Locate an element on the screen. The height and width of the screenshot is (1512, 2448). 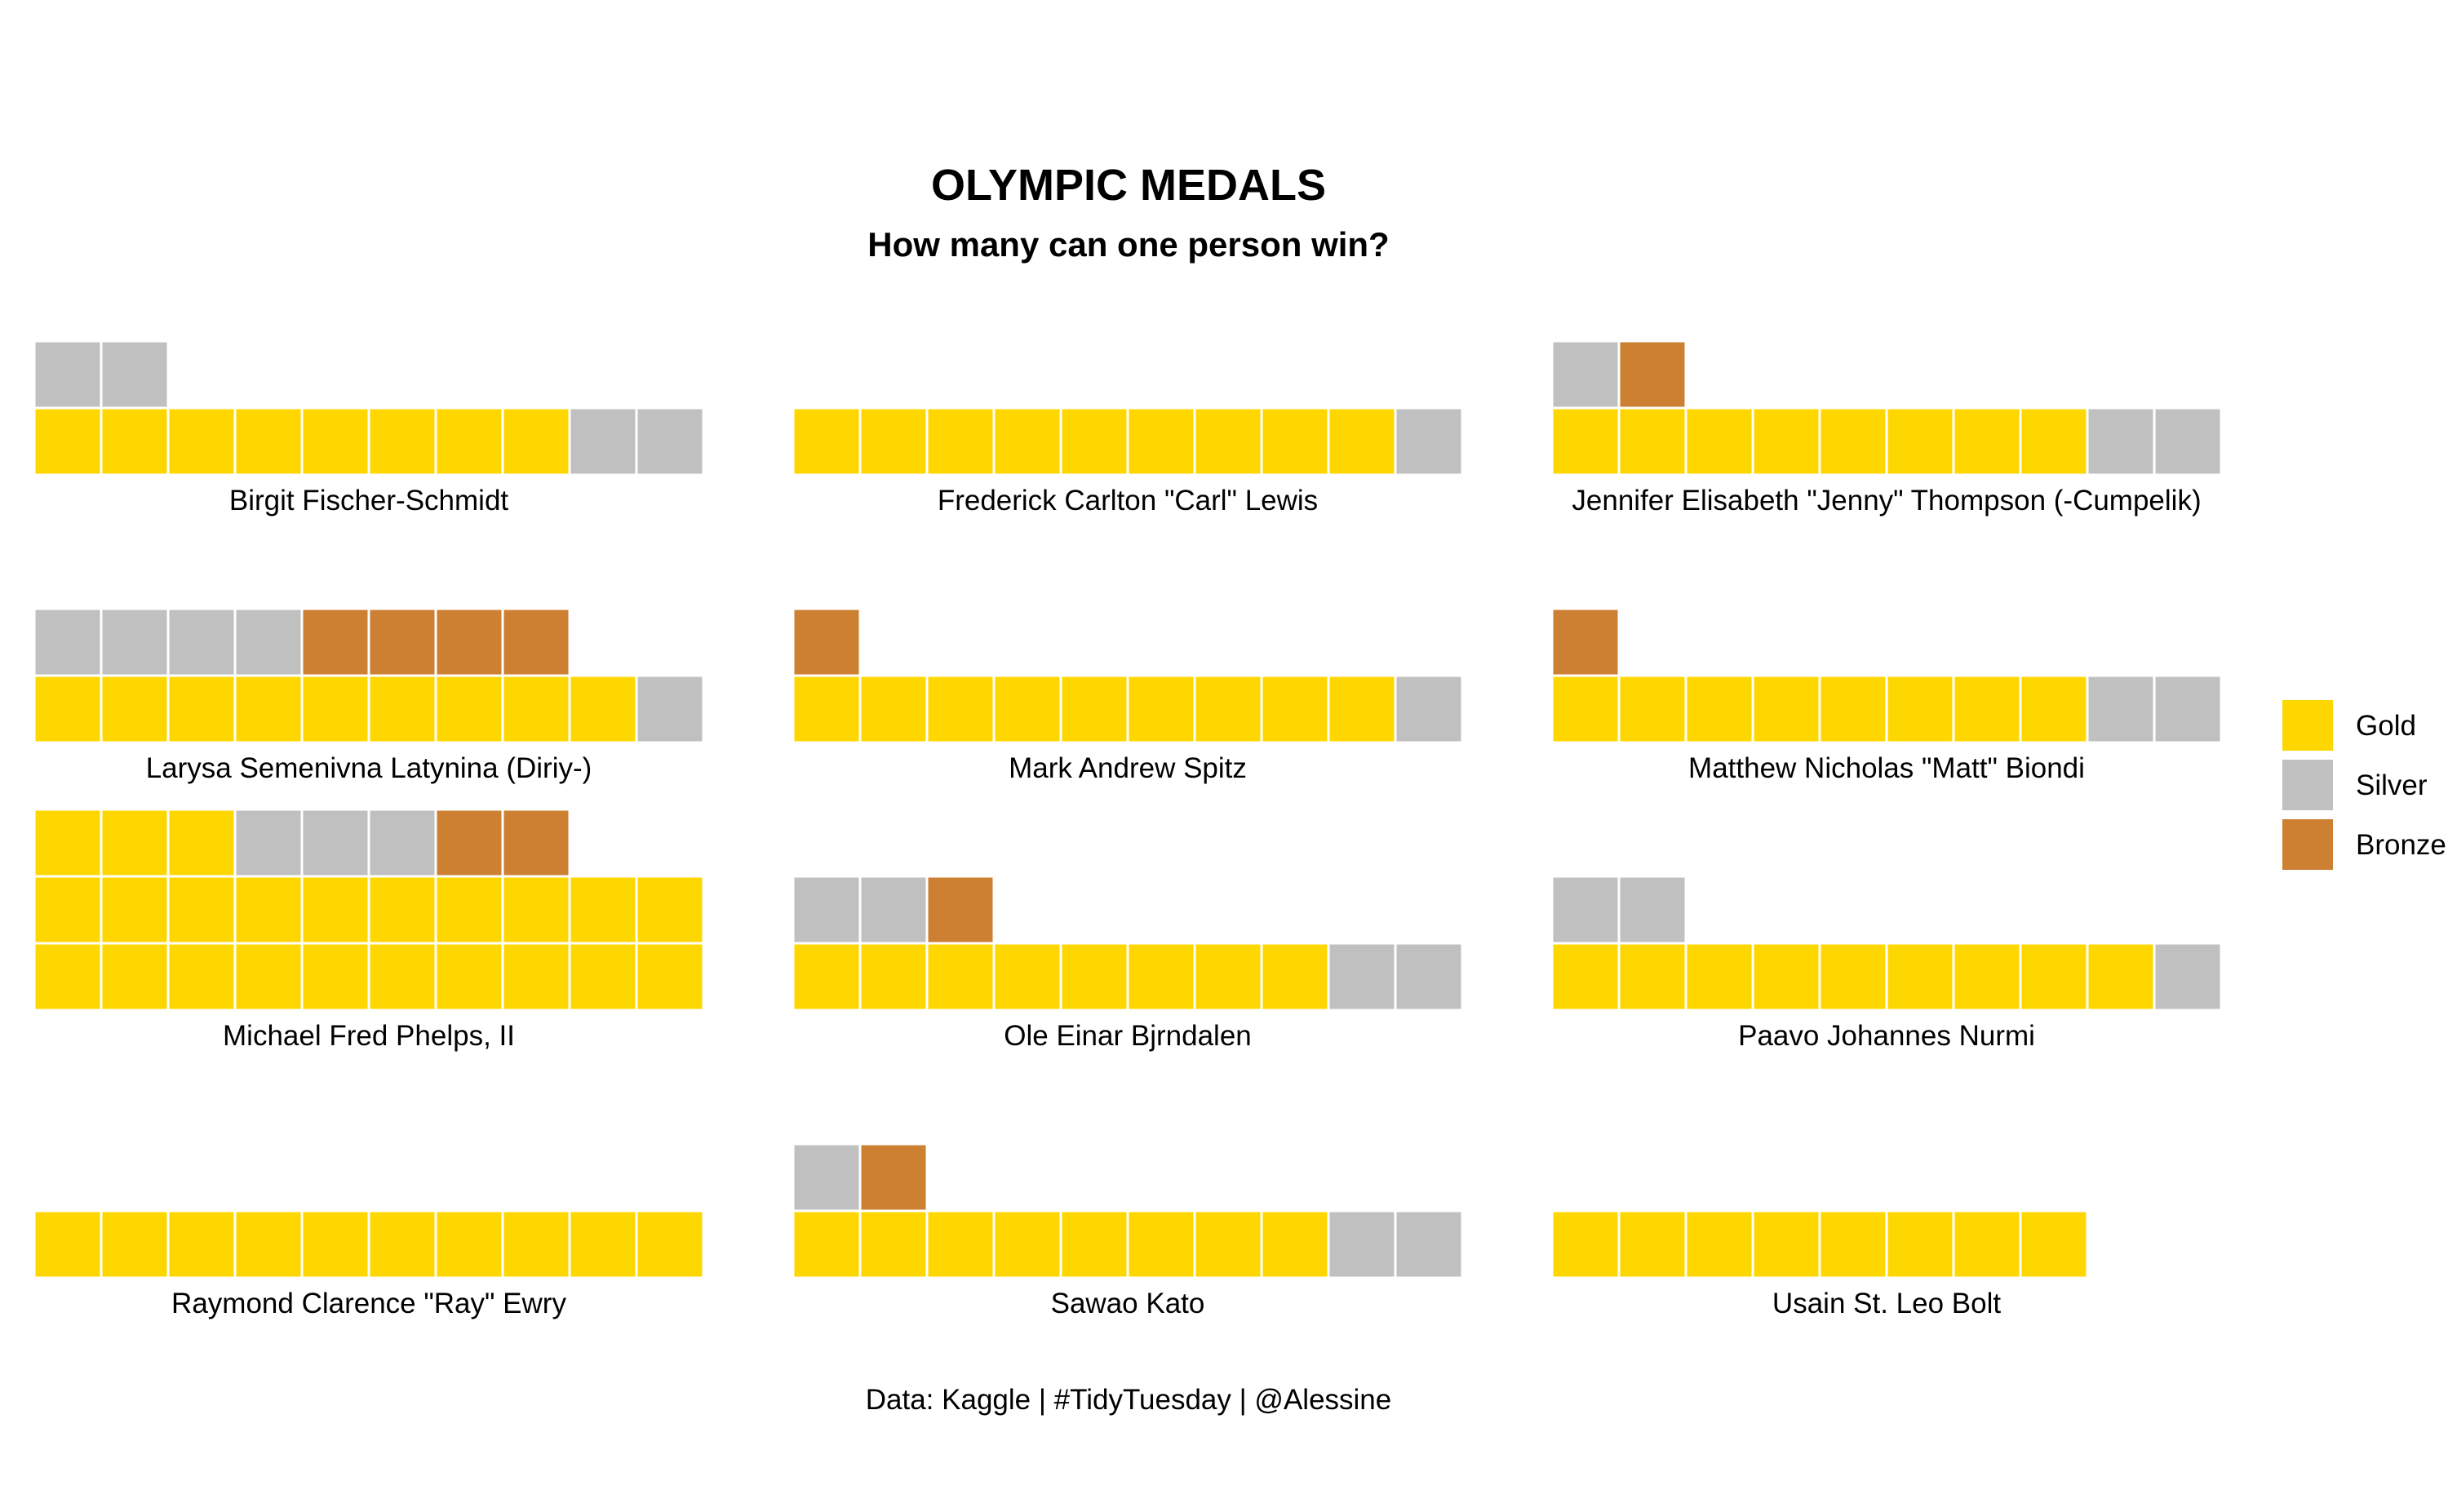
legend-label-gold: Gold is located at coordinates (2386, 726).